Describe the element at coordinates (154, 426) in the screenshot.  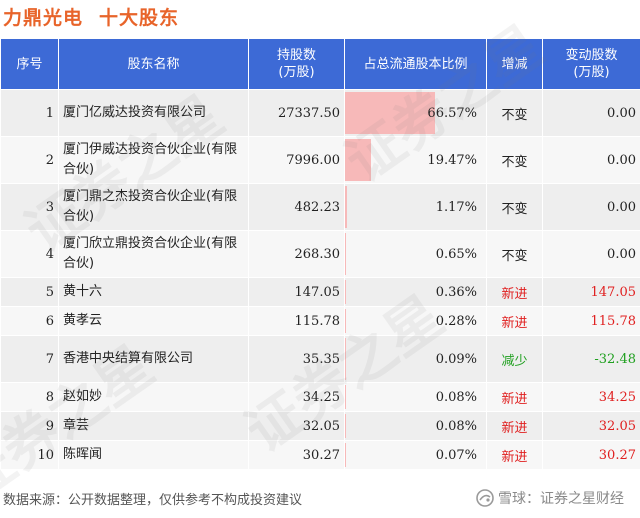
I see `holder-name: 章芸` at that location.